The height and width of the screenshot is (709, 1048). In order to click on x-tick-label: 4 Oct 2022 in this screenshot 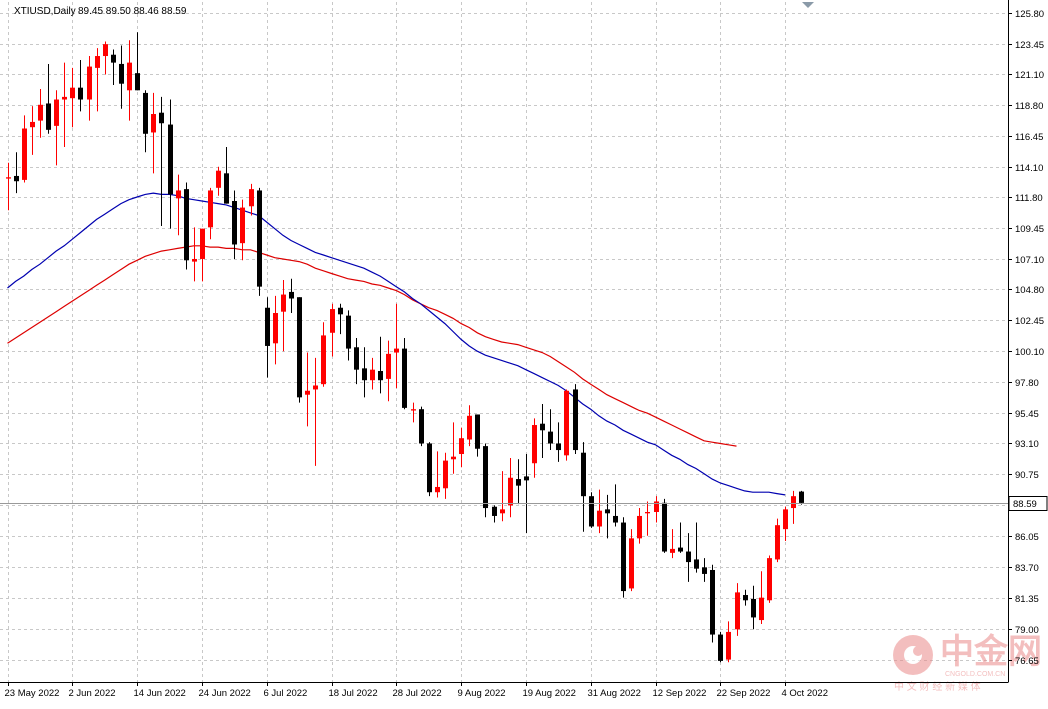, I will do `click(805, 693)`.